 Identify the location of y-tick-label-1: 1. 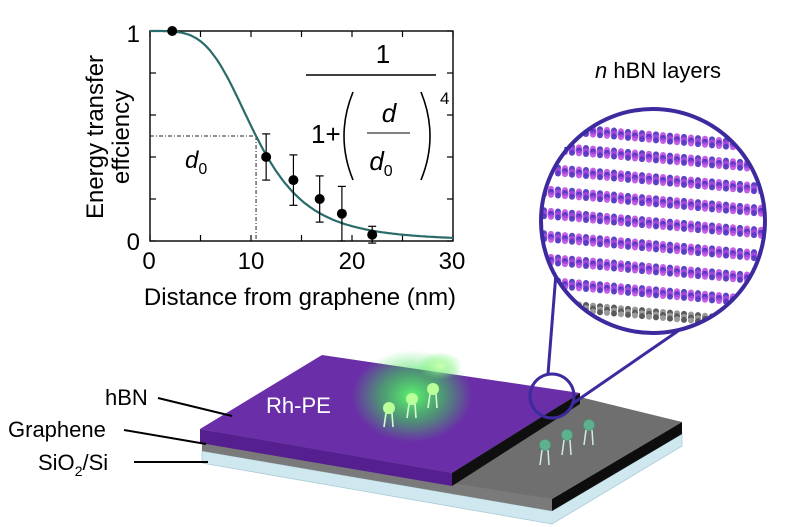
(133, 34).